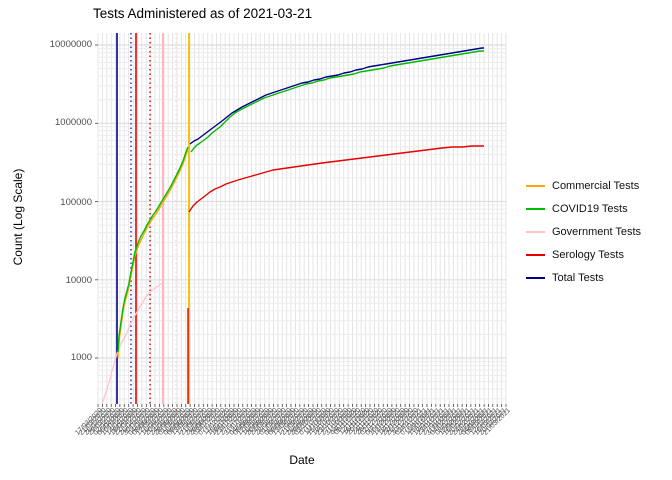 This screenshot has width=672, height=480. What do you see at coordinates (78, 280) in the screenshot?
I see `y-tick-label: 10000` at bounding box center [78, 280].